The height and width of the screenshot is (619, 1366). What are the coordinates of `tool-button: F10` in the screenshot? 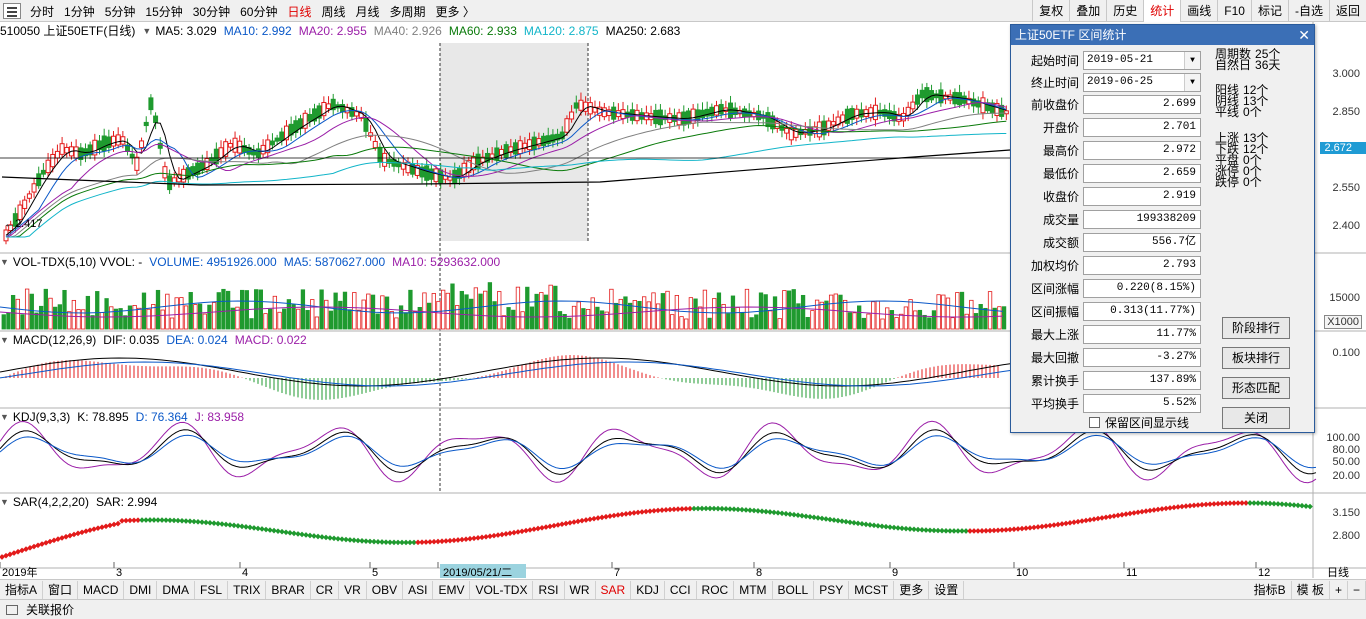 It's located at (1234, 11).